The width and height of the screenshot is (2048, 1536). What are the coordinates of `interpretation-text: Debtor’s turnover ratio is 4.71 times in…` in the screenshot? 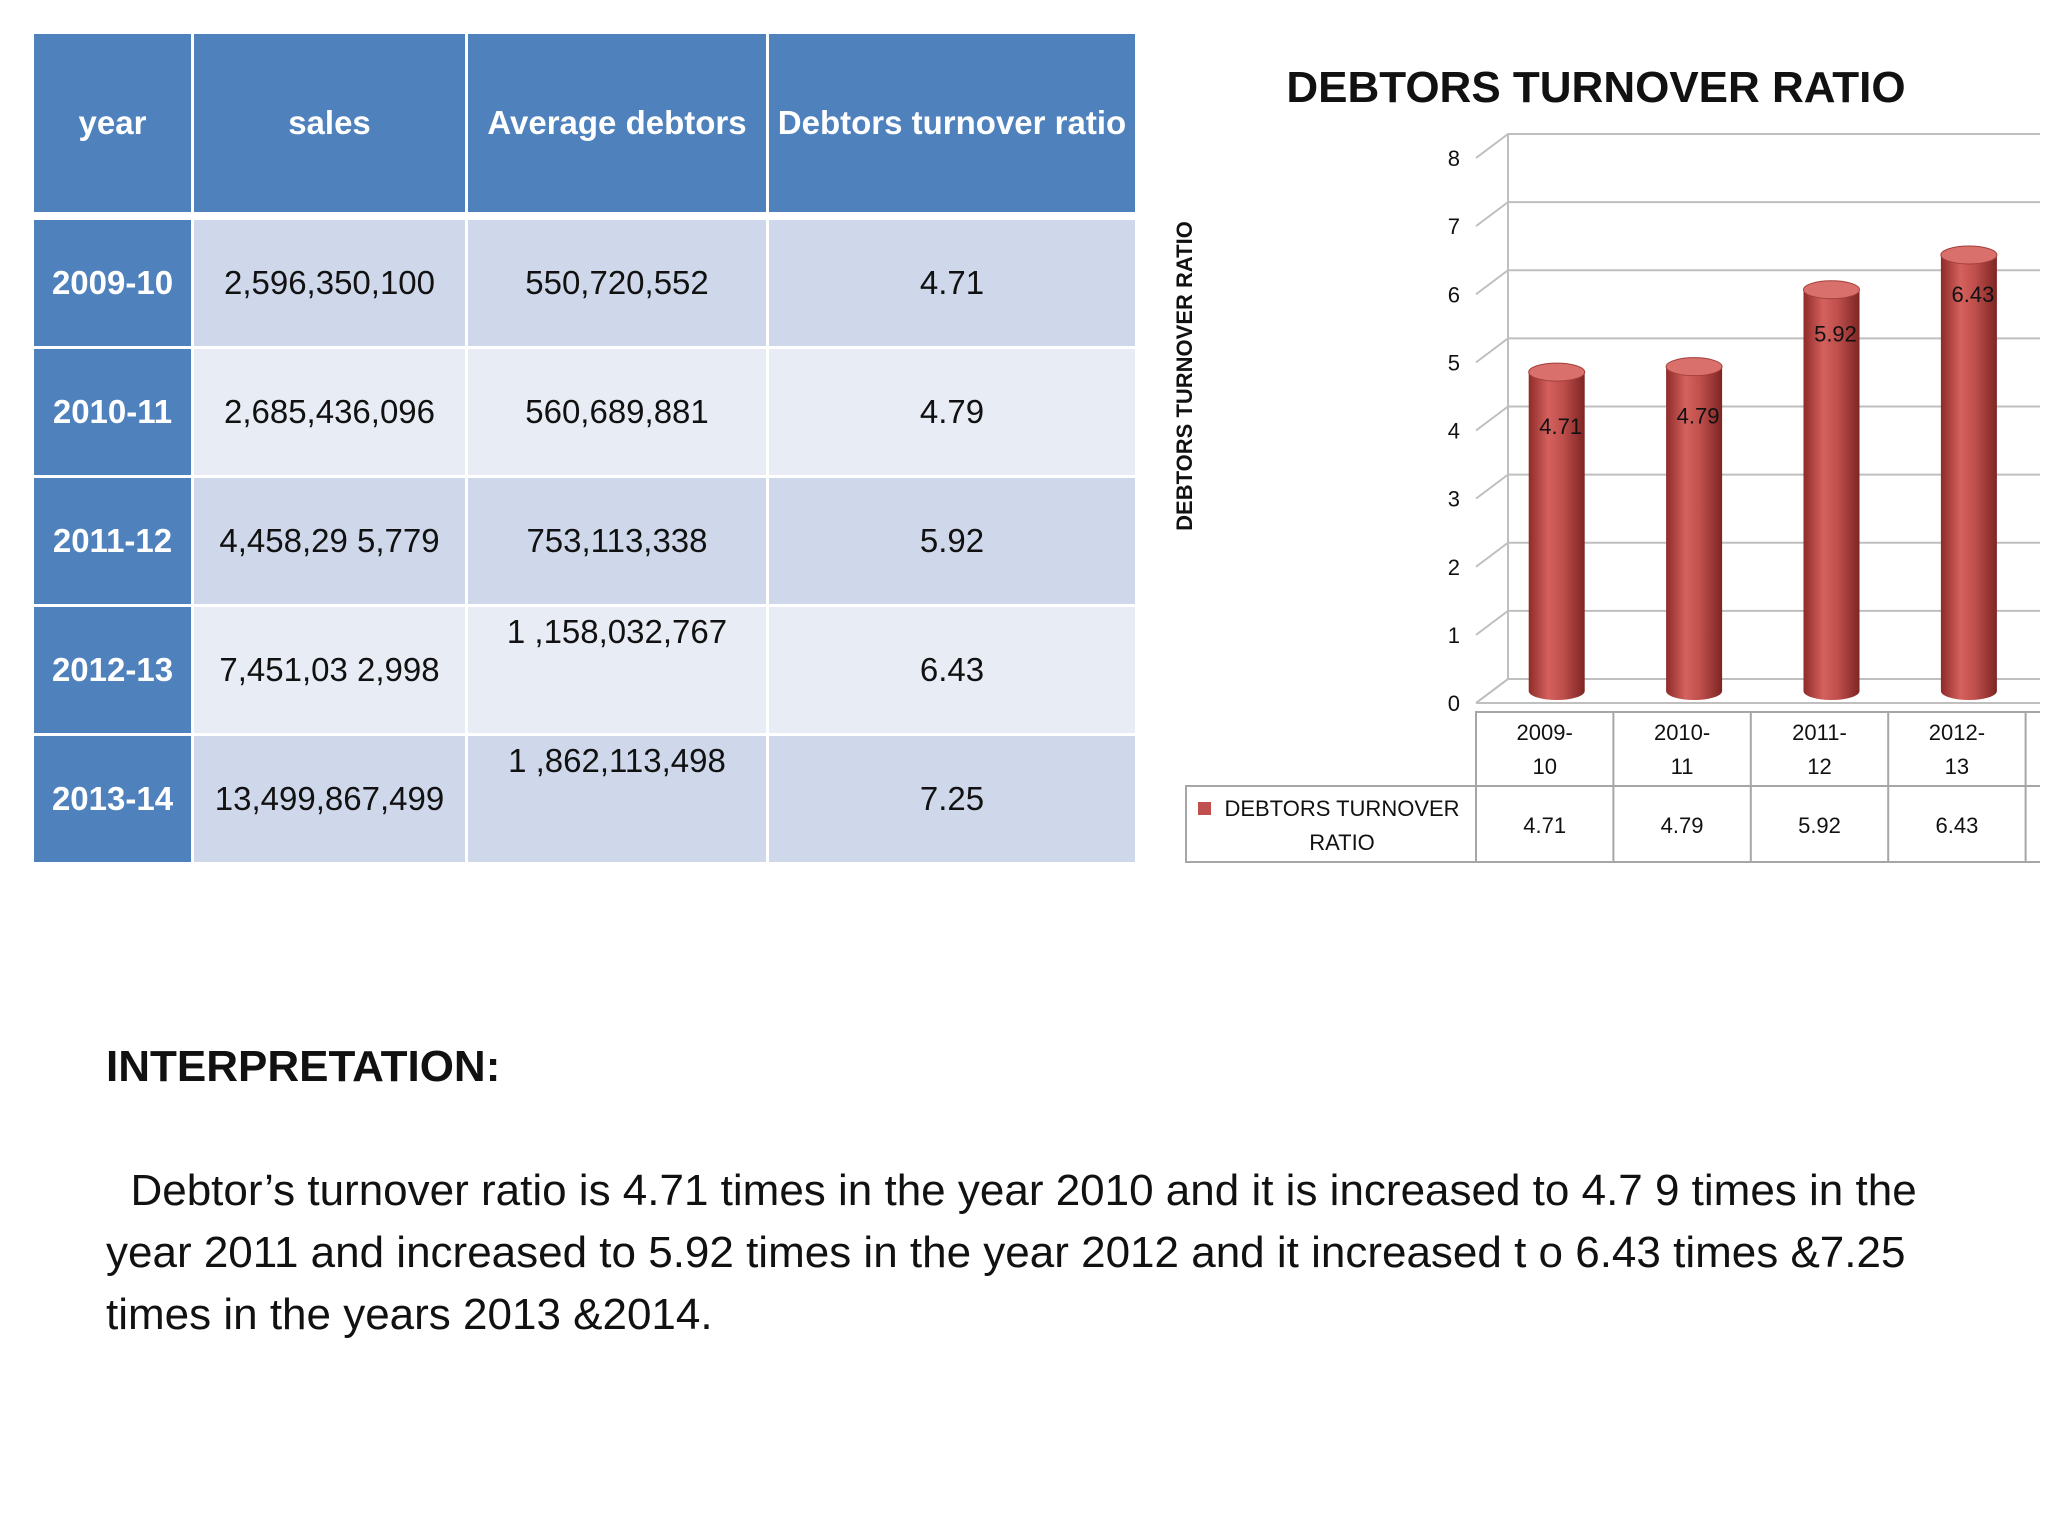 It's located at (1017, 1252).